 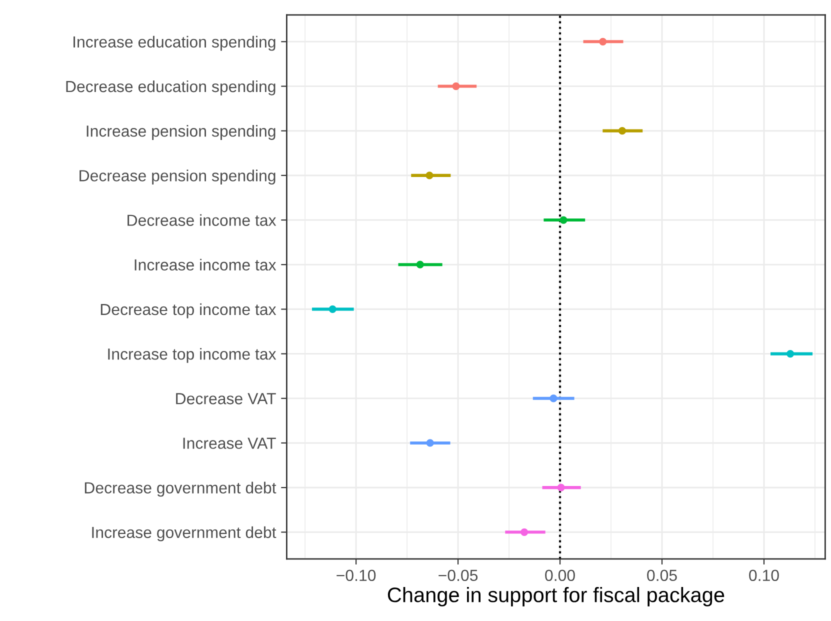 I want to click on y-tick-label: Increase education spending, so click(x=175, y=43).